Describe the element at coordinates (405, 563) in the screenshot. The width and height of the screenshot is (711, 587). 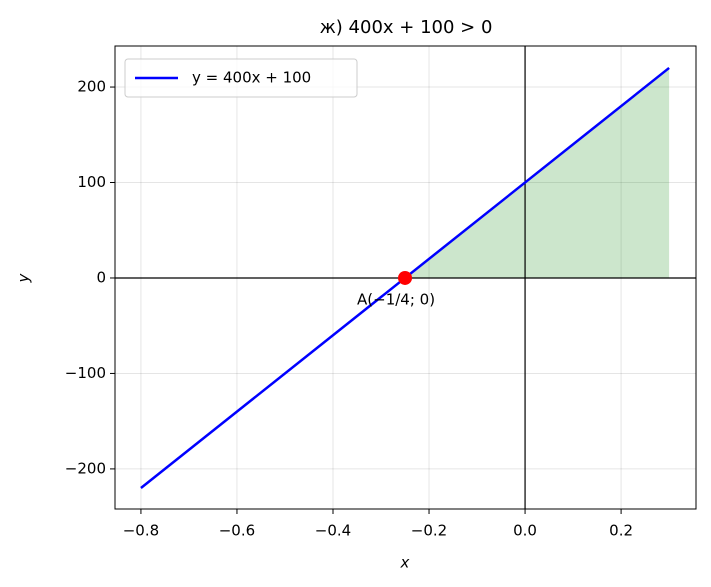
I see `x-axis-label: x` at that location.